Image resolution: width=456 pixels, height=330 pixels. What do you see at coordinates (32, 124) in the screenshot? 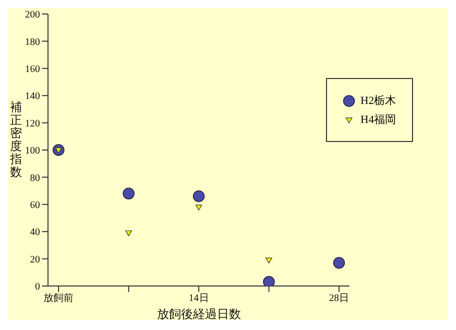
I see `y-tick-label: 120` at bounding box center [32, 124].